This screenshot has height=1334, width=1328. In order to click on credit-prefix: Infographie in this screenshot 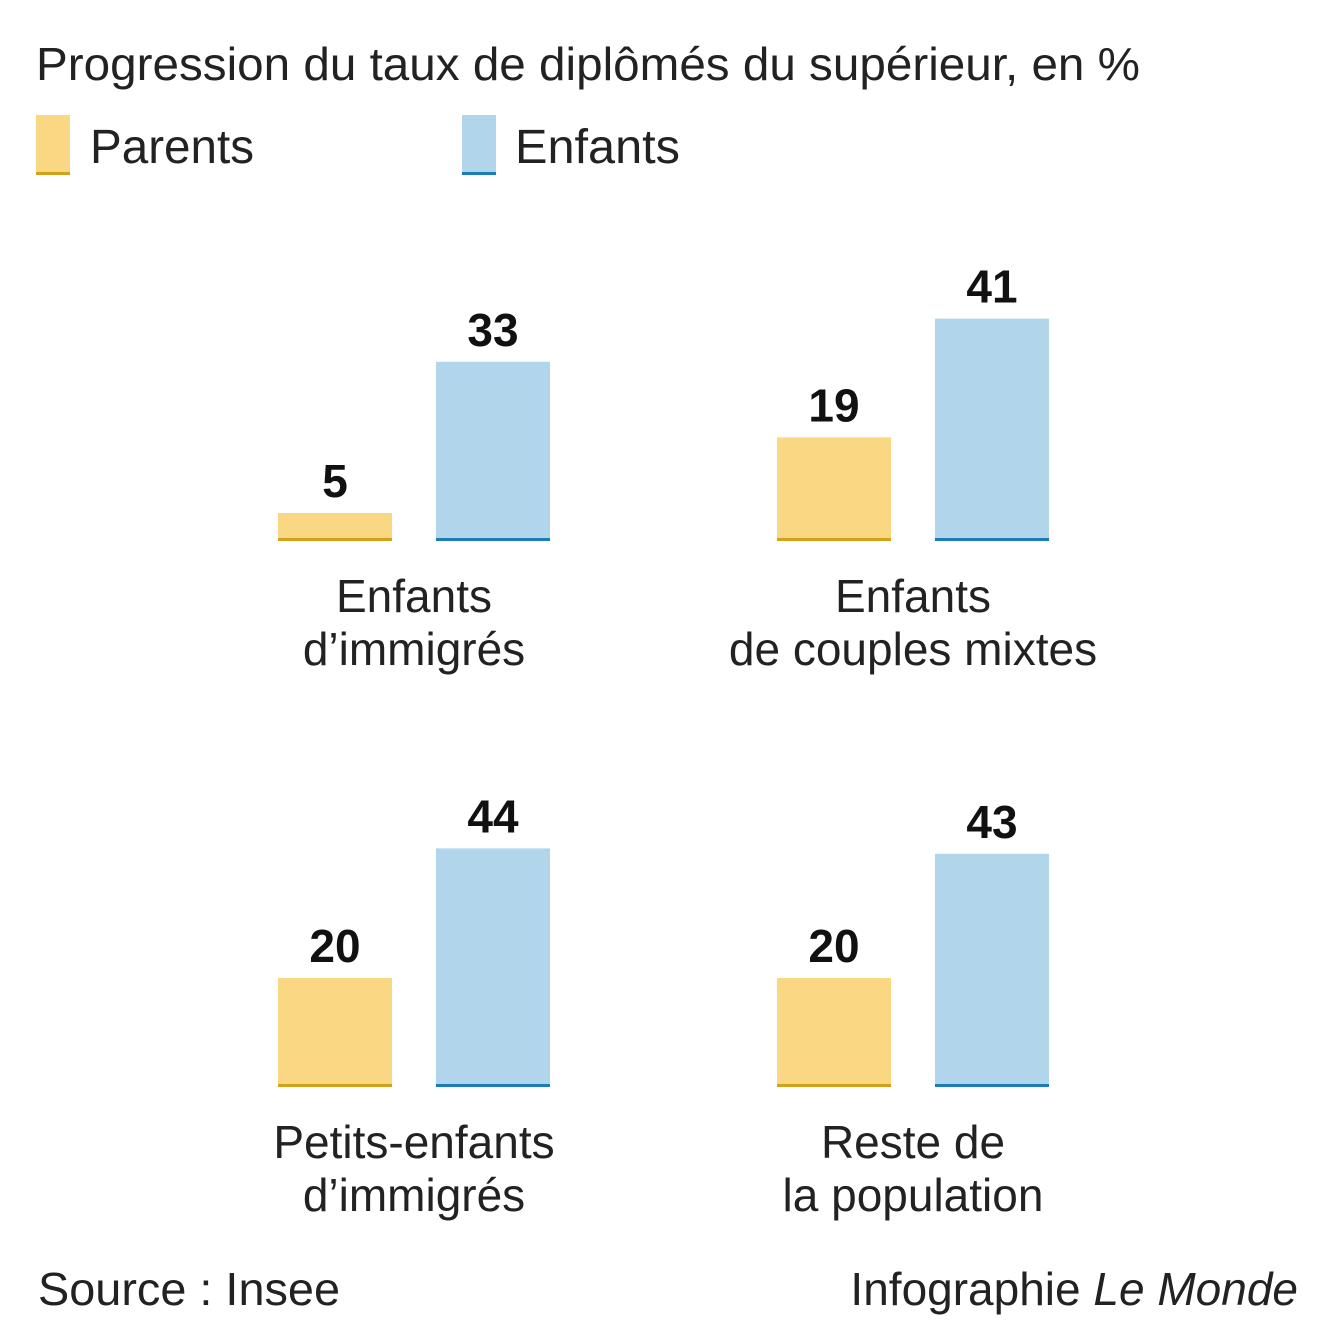, I will do `click(971, 1289)`.